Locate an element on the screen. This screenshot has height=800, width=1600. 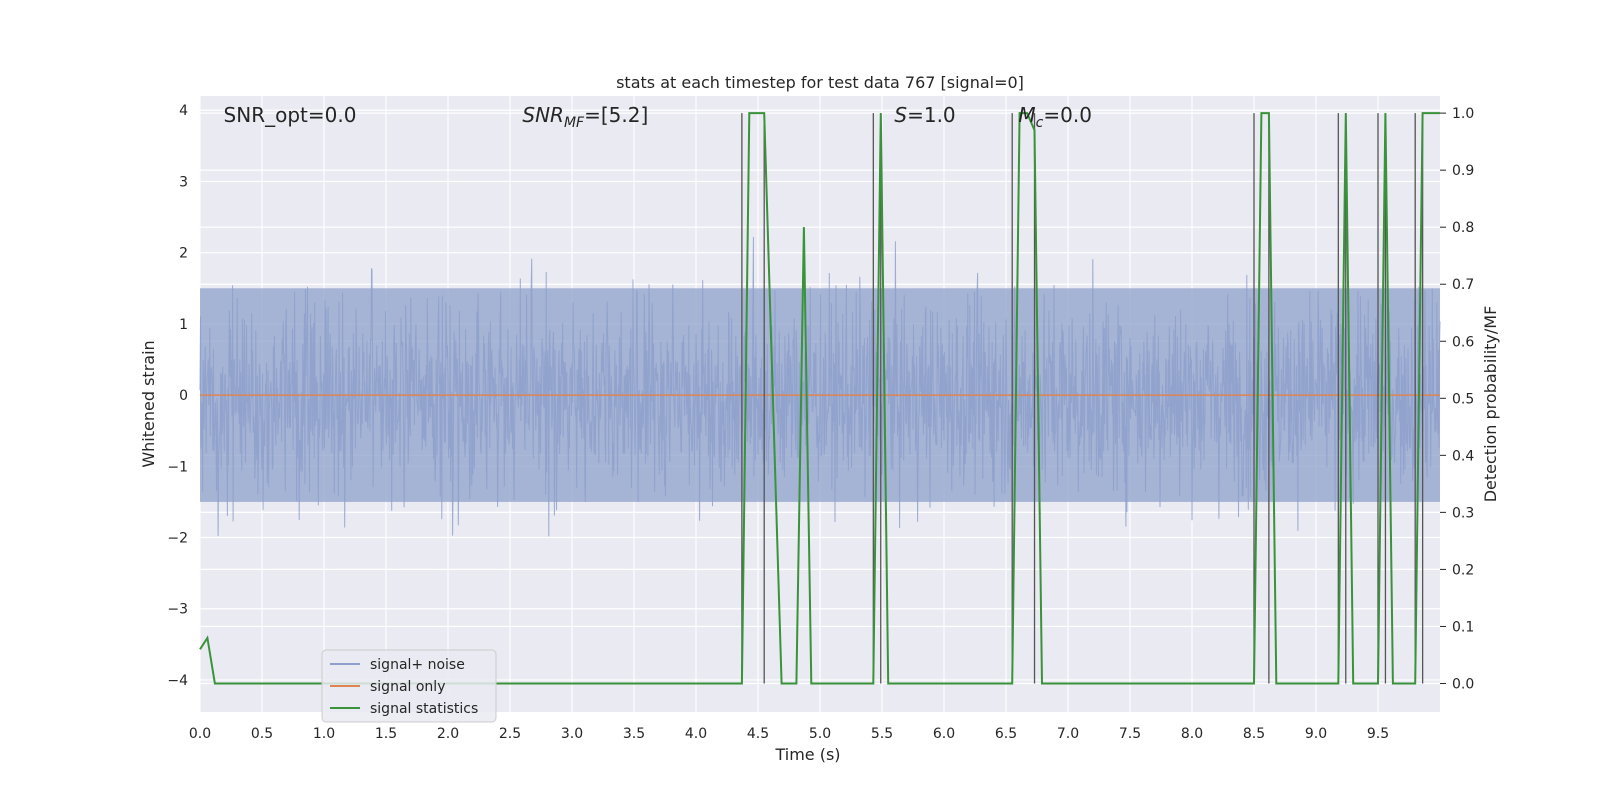
legend-label-signal-only: signal only is located at coordinates (407, 687).